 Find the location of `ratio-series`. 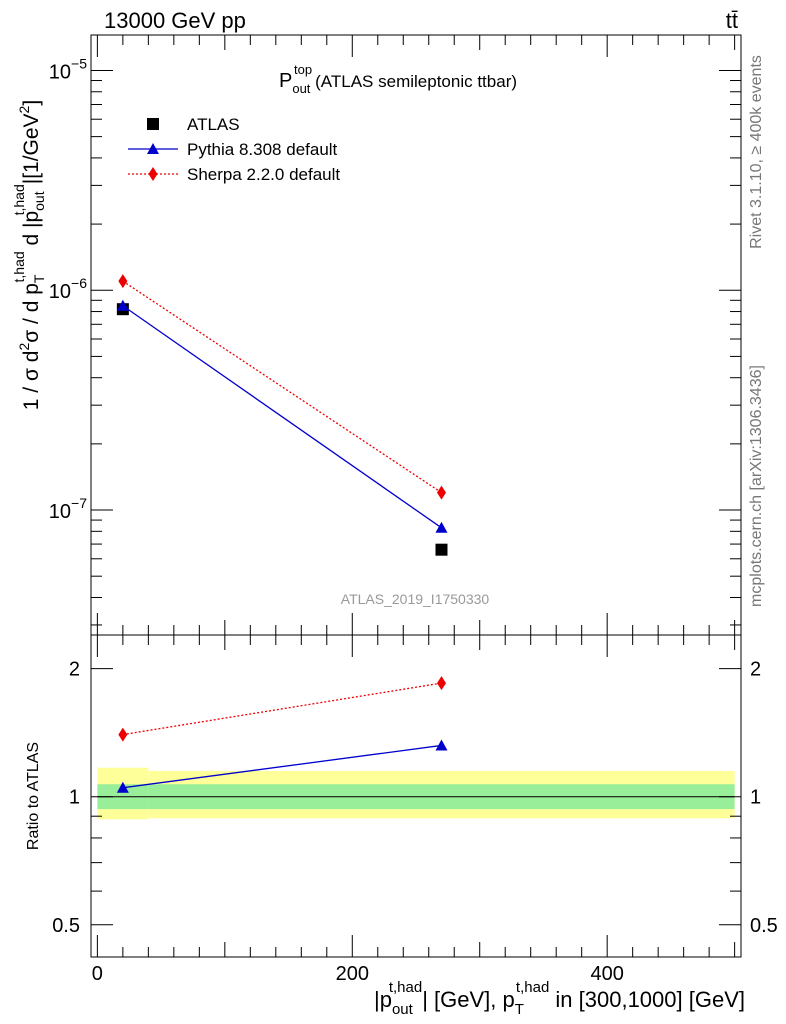

ratio-series is located at coordinates (282, 734).